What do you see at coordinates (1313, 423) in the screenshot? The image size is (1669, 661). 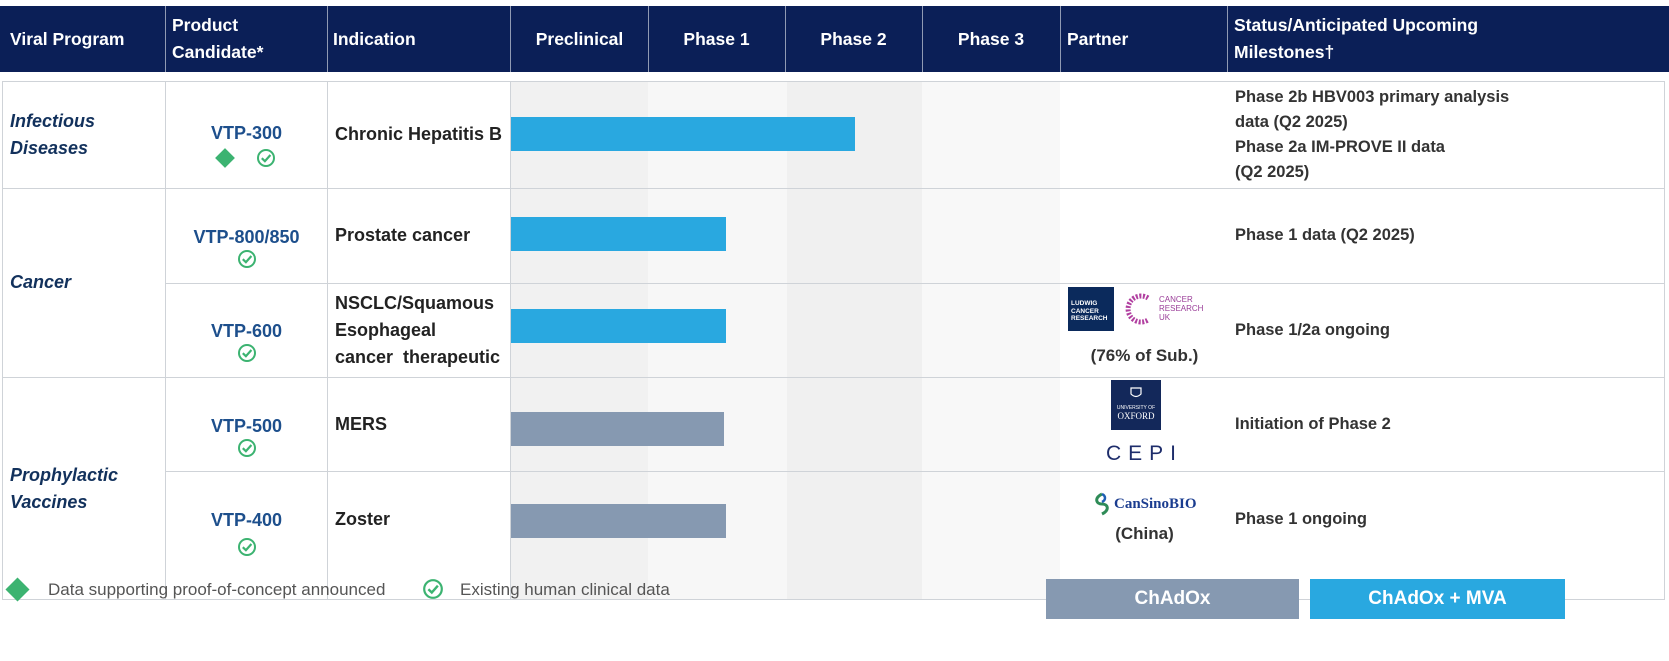 I see `status-vtp-500: Initiation of Phase 2` at bounding box center [1313, 423].